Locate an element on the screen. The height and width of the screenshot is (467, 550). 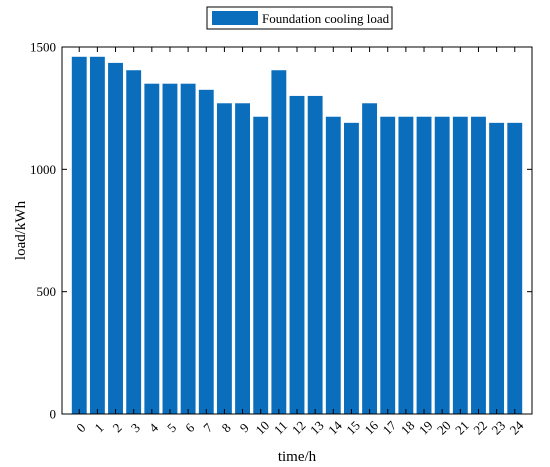
y-tick-label: 1000 is located at coordinates (43, 169).